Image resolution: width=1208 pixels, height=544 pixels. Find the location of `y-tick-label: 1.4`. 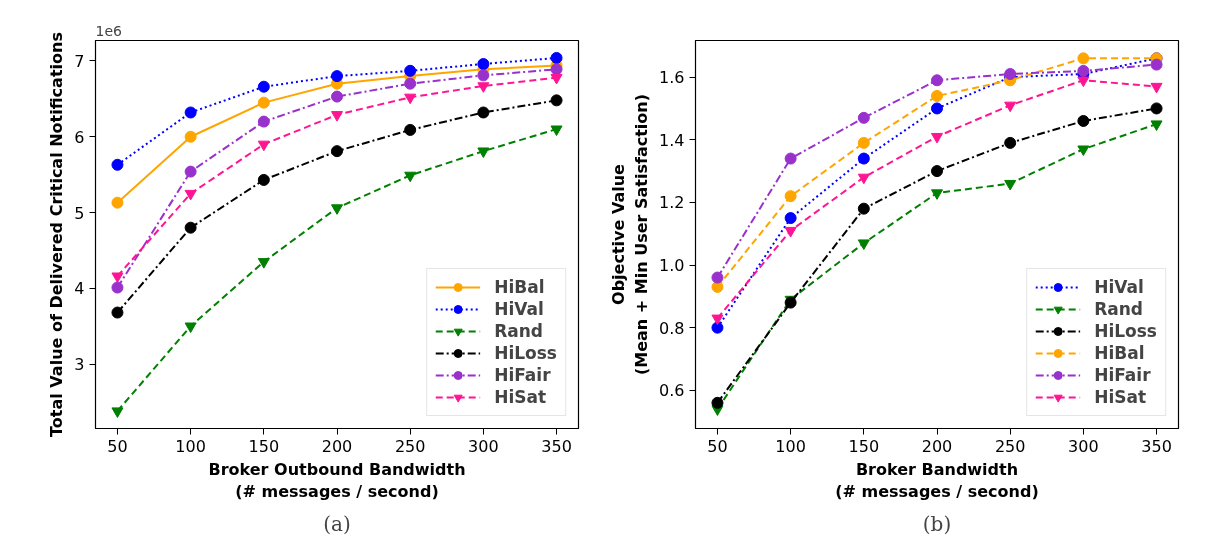

y-tick-label: 1.4 is located at coordinates (672, 140).